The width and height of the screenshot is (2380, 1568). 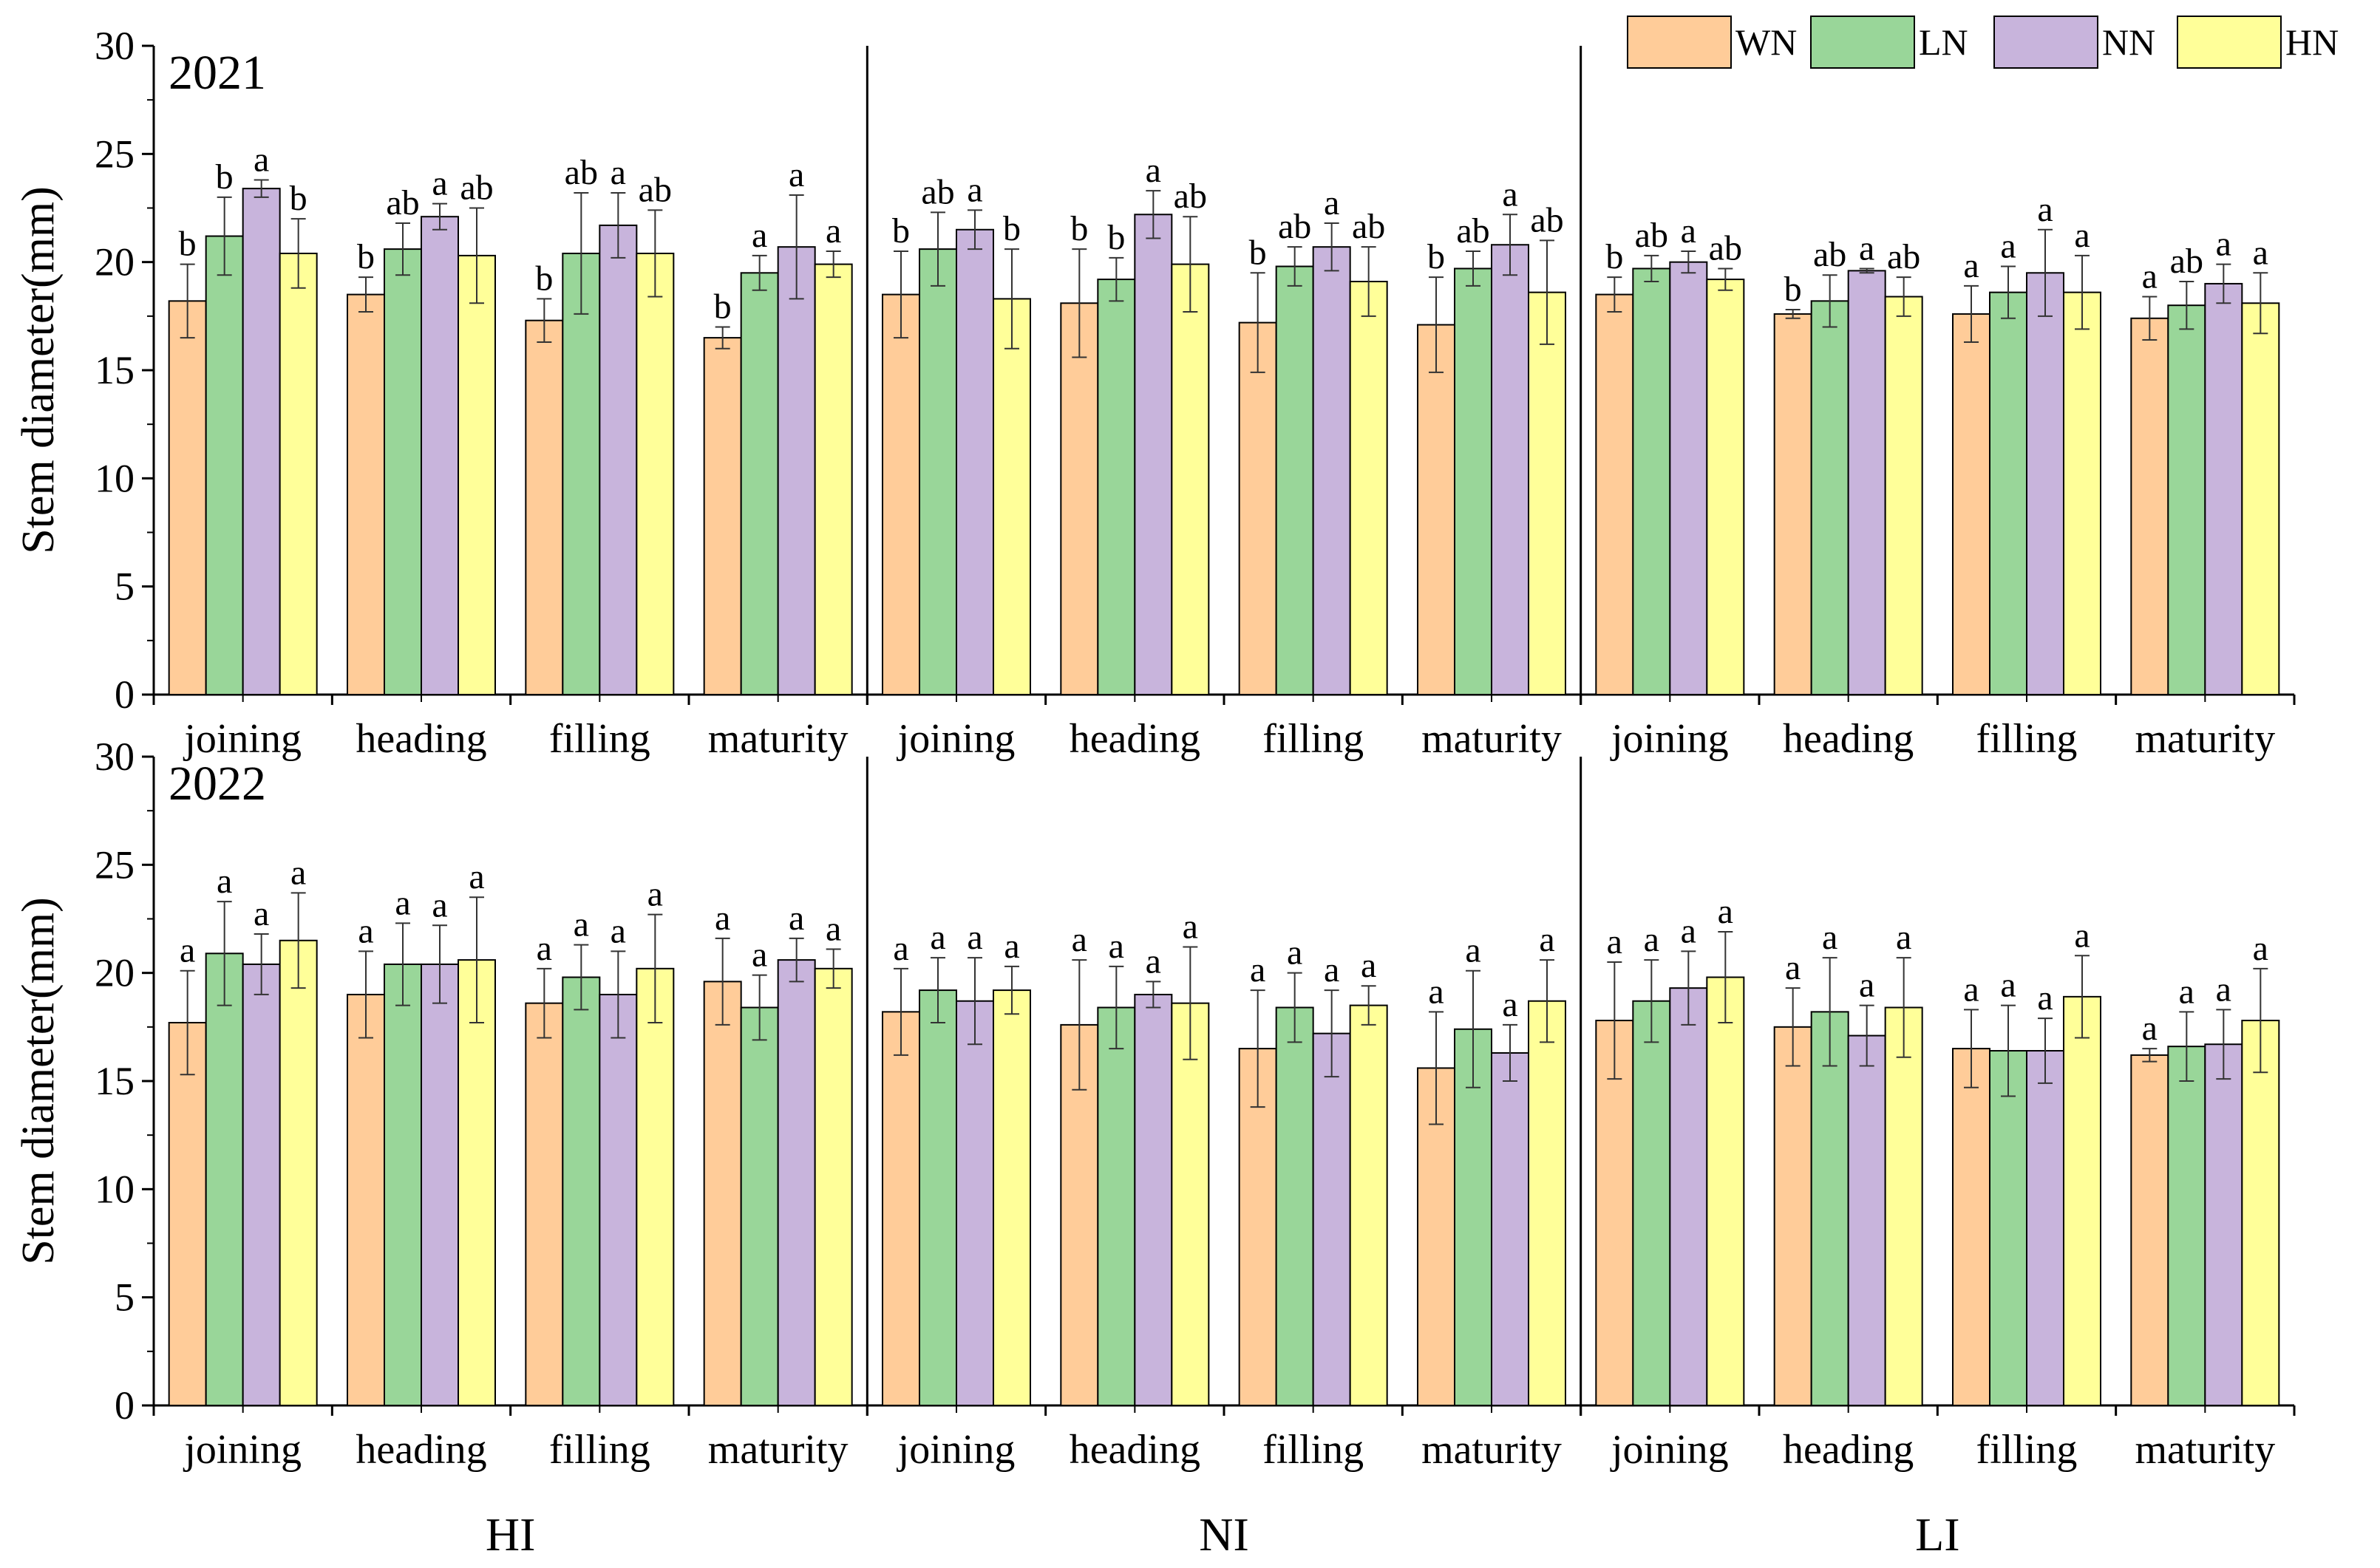 I want to click on legend-label: WN, so click(x=1766, y=42).